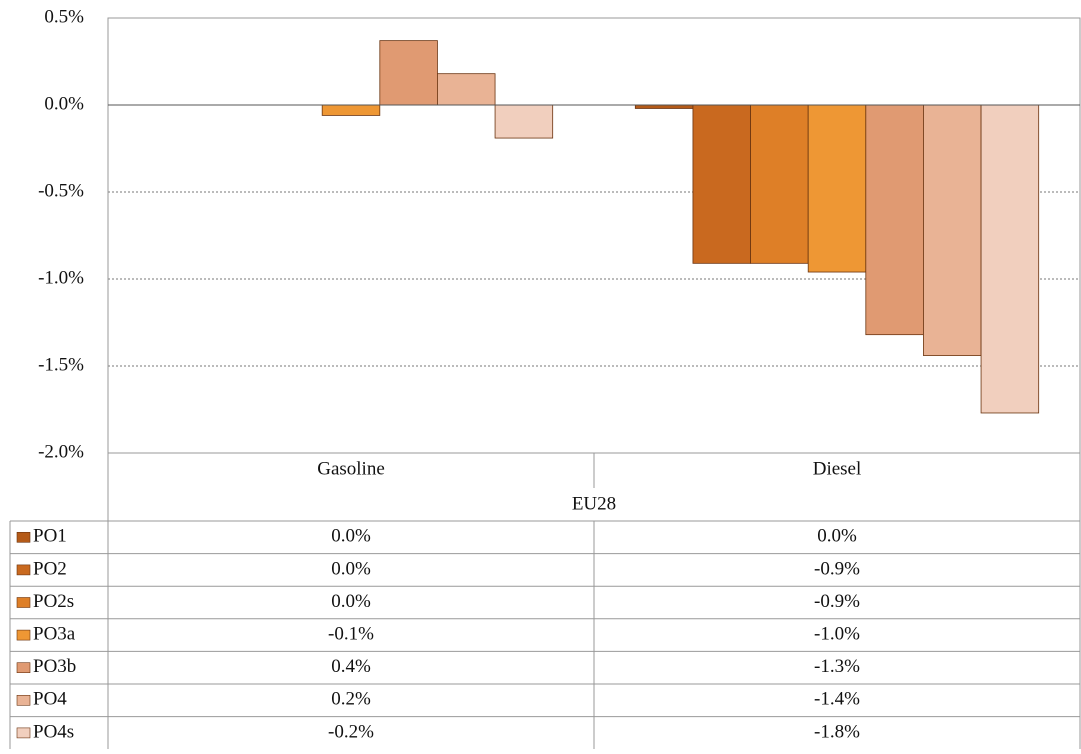  Describe the element at coordinates (351, 731) in the screenshot. I see `table-value: -0.2%` at that location.